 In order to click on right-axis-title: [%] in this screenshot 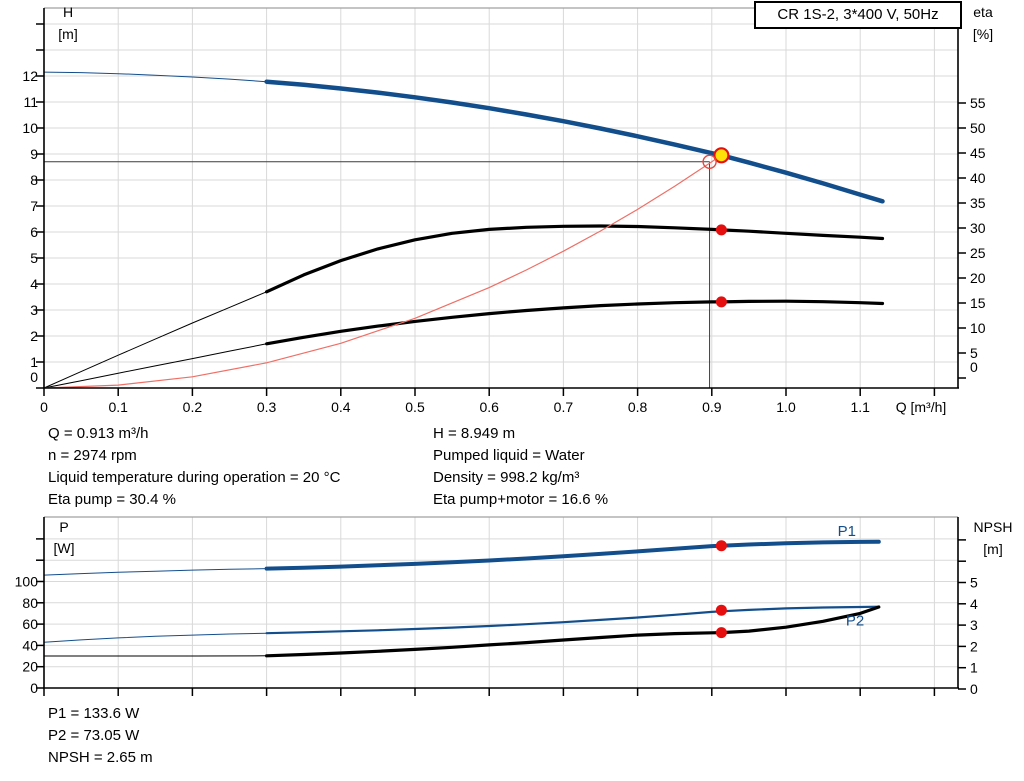, I will do `click(983, 34)`.